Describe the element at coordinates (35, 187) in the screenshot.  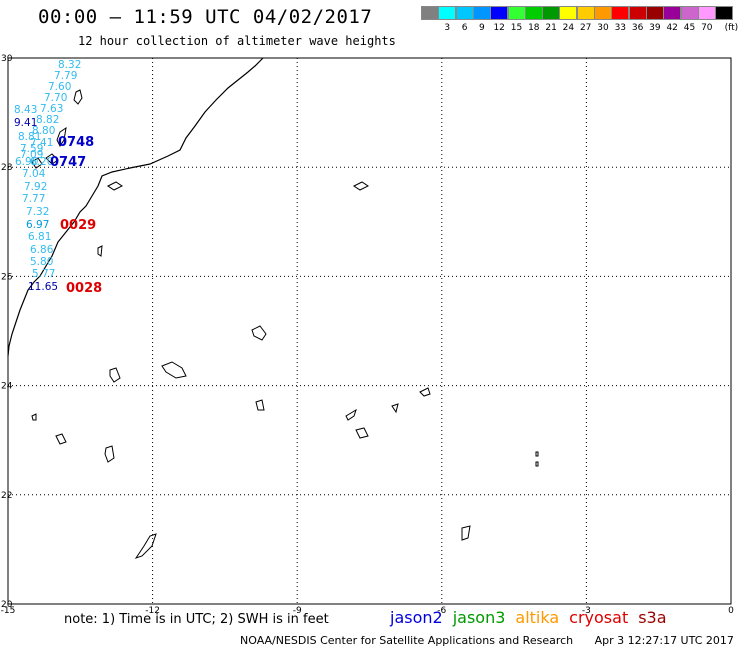
I see `wave-height-value: 7.92` at that location.